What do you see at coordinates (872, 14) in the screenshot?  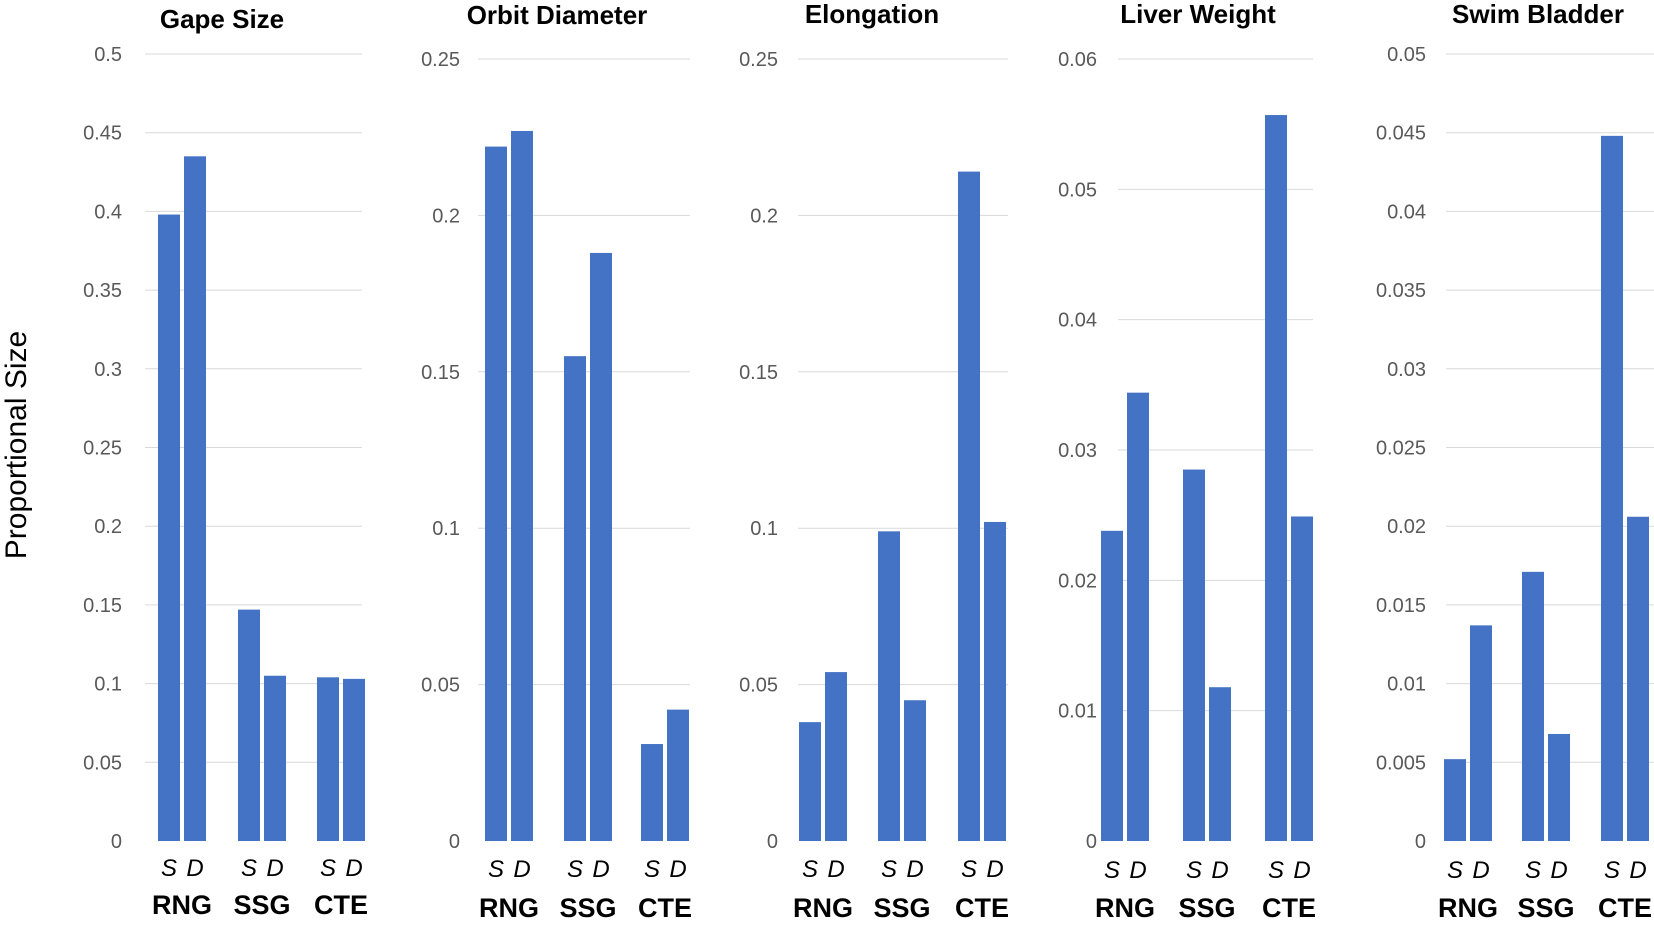 I see `chart-title: Elongation` at bounding box center [872, 14].